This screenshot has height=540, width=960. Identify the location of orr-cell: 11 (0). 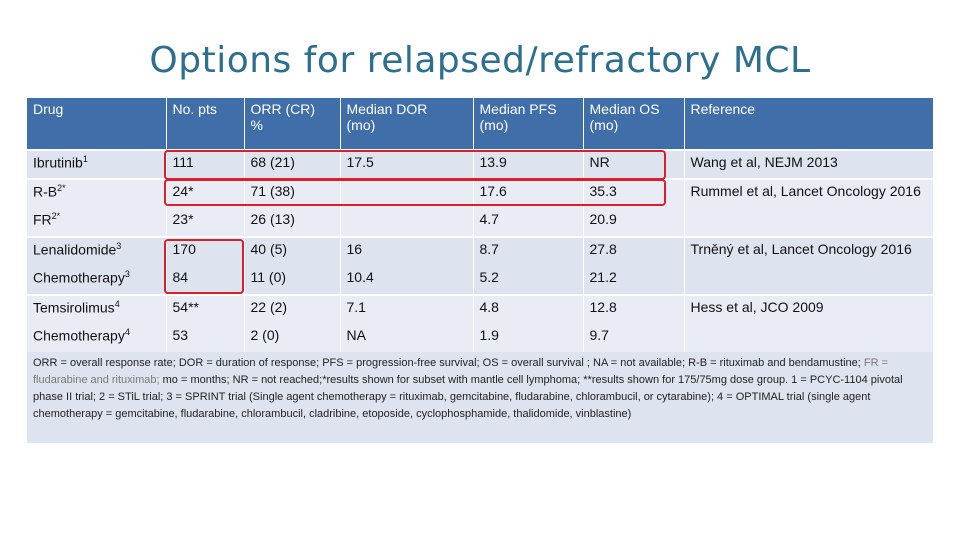
(292, 280).